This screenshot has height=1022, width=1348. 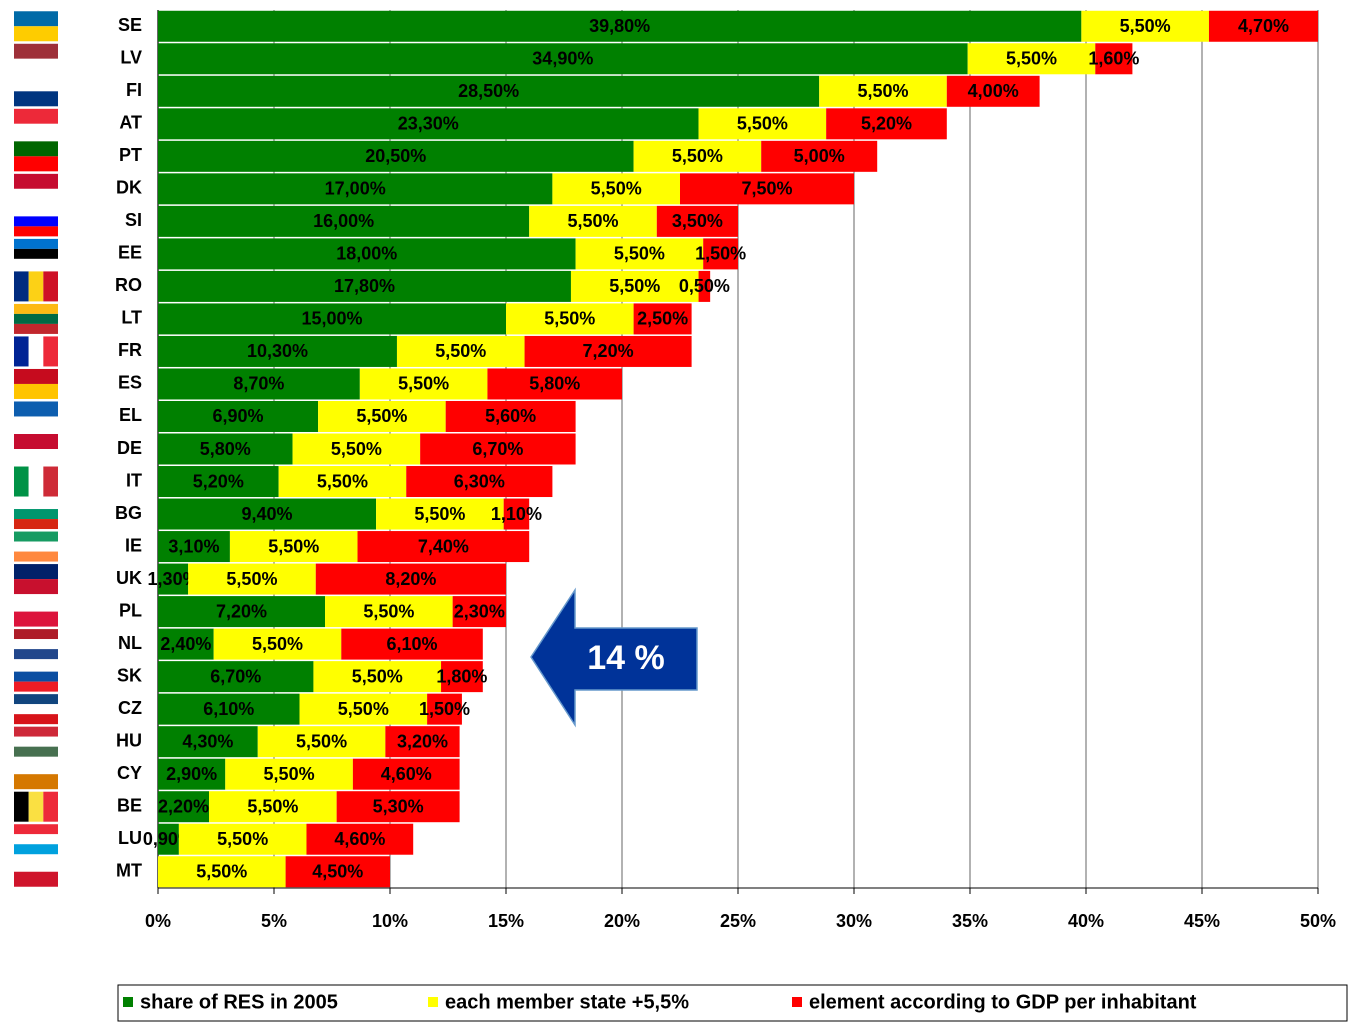 I want to click on x-tick-label: 10%, so click(x=390, y=921).